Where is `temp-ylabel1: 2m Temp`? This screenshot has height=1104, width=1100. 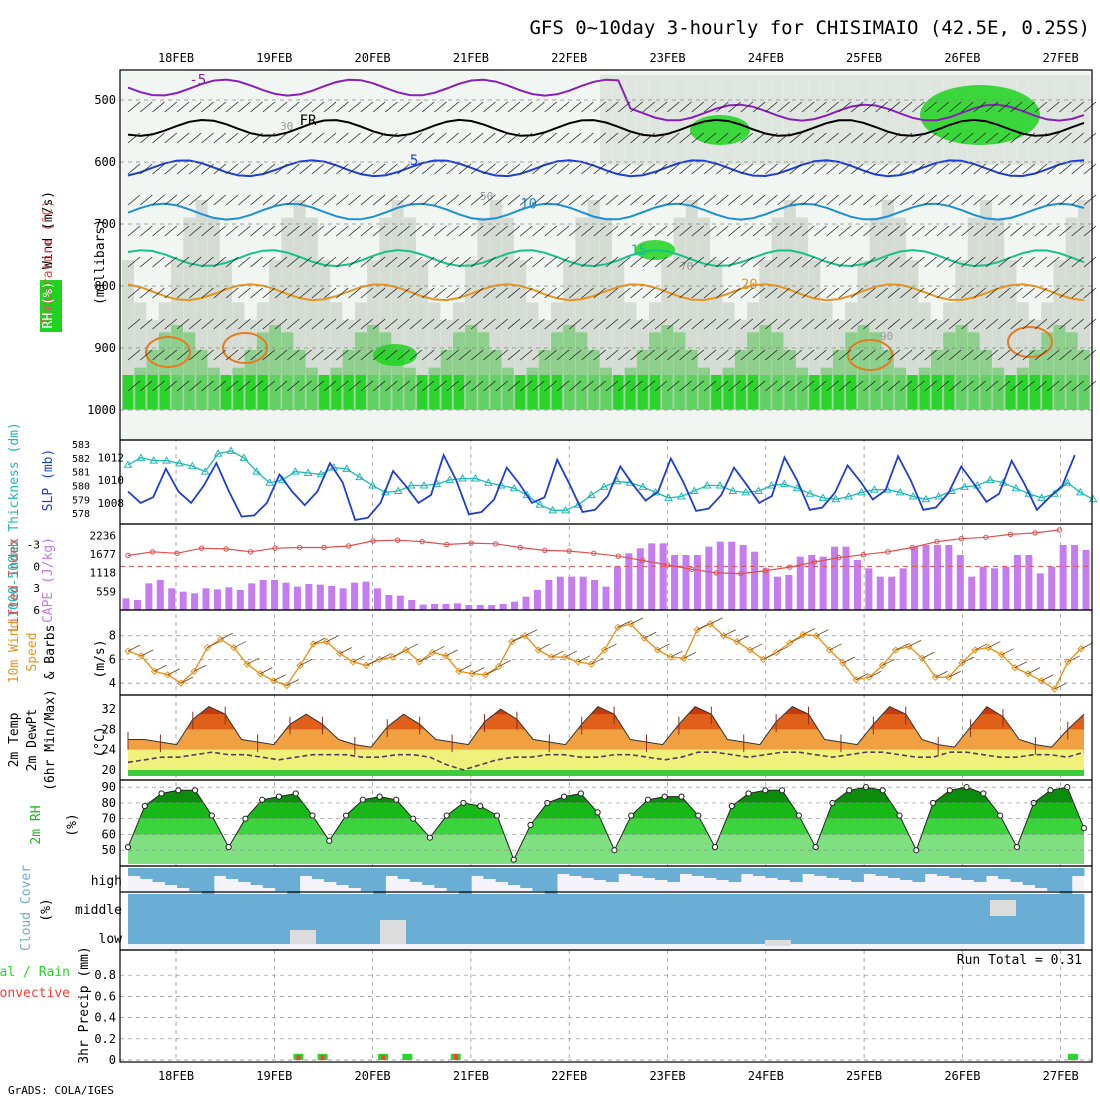
temp-ylabel1: 2m Temp is located at coordinates (14, 739).